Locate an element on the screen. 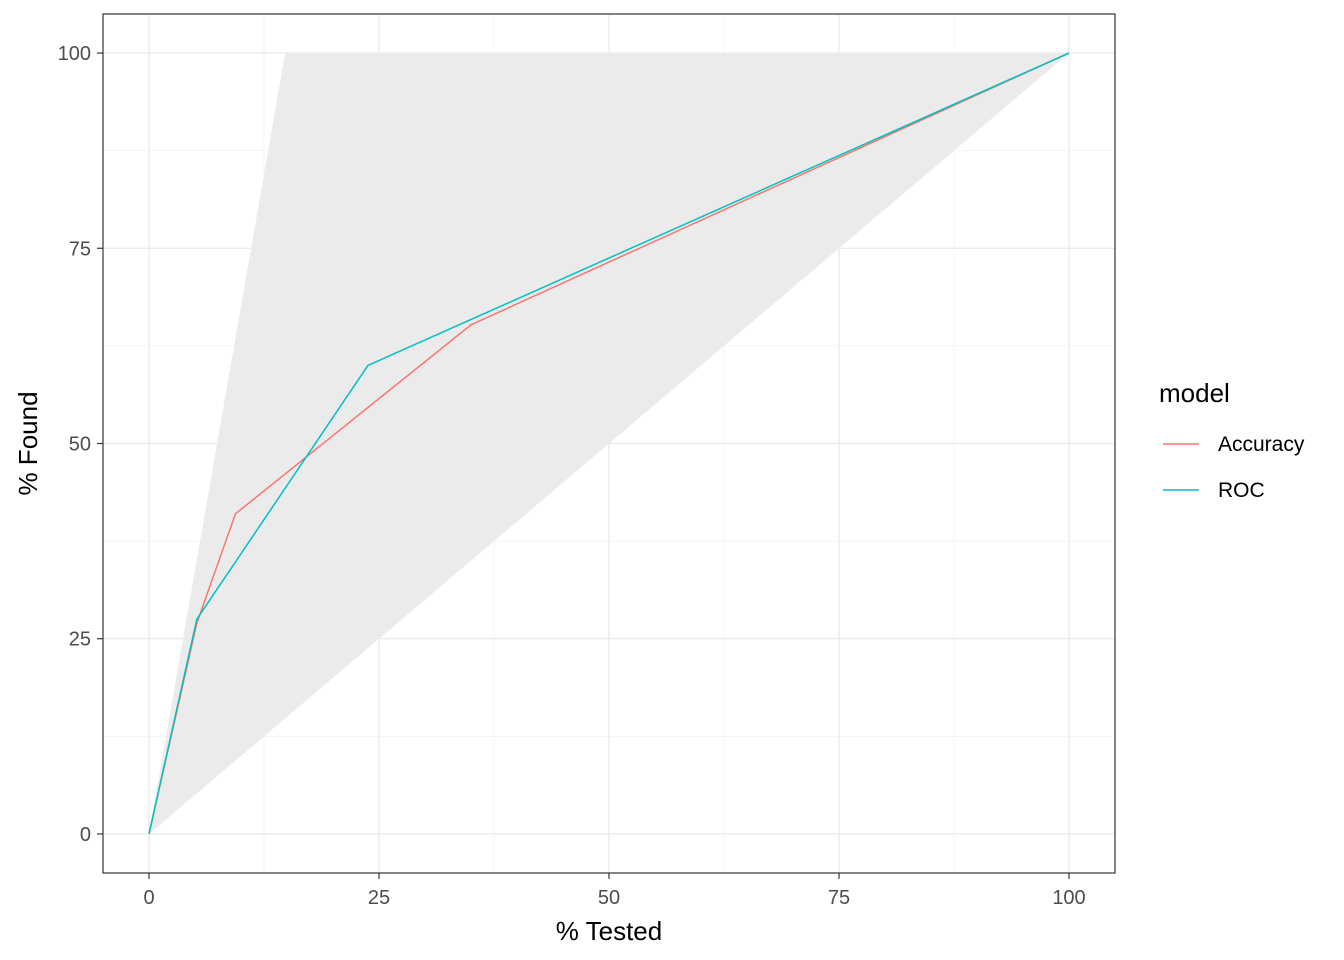 The width and height of the screenshot is (1344, 960). legend-label-accuracy: Accuracy is located at coordinates (1261, 444).